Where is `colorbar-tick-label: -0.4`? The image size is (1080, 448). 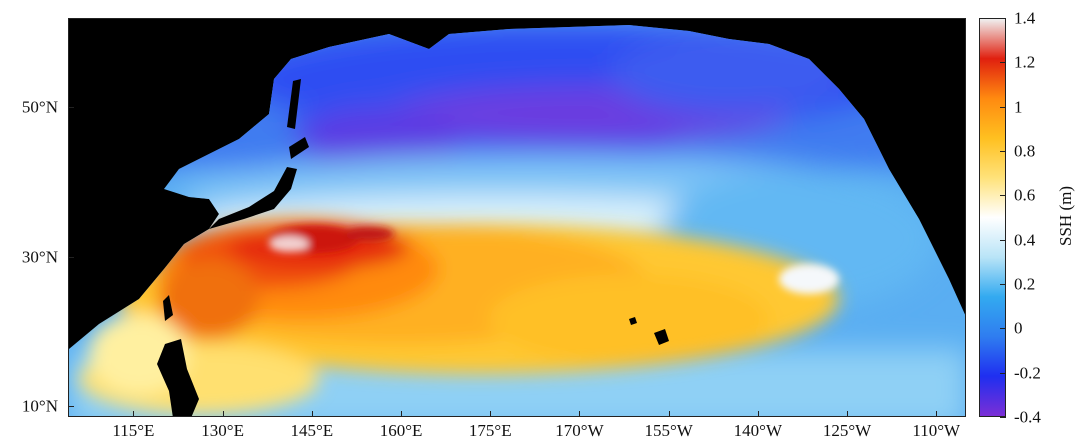 colorbar-tick-label: -0.4 is located at coordinates (1027, 417).